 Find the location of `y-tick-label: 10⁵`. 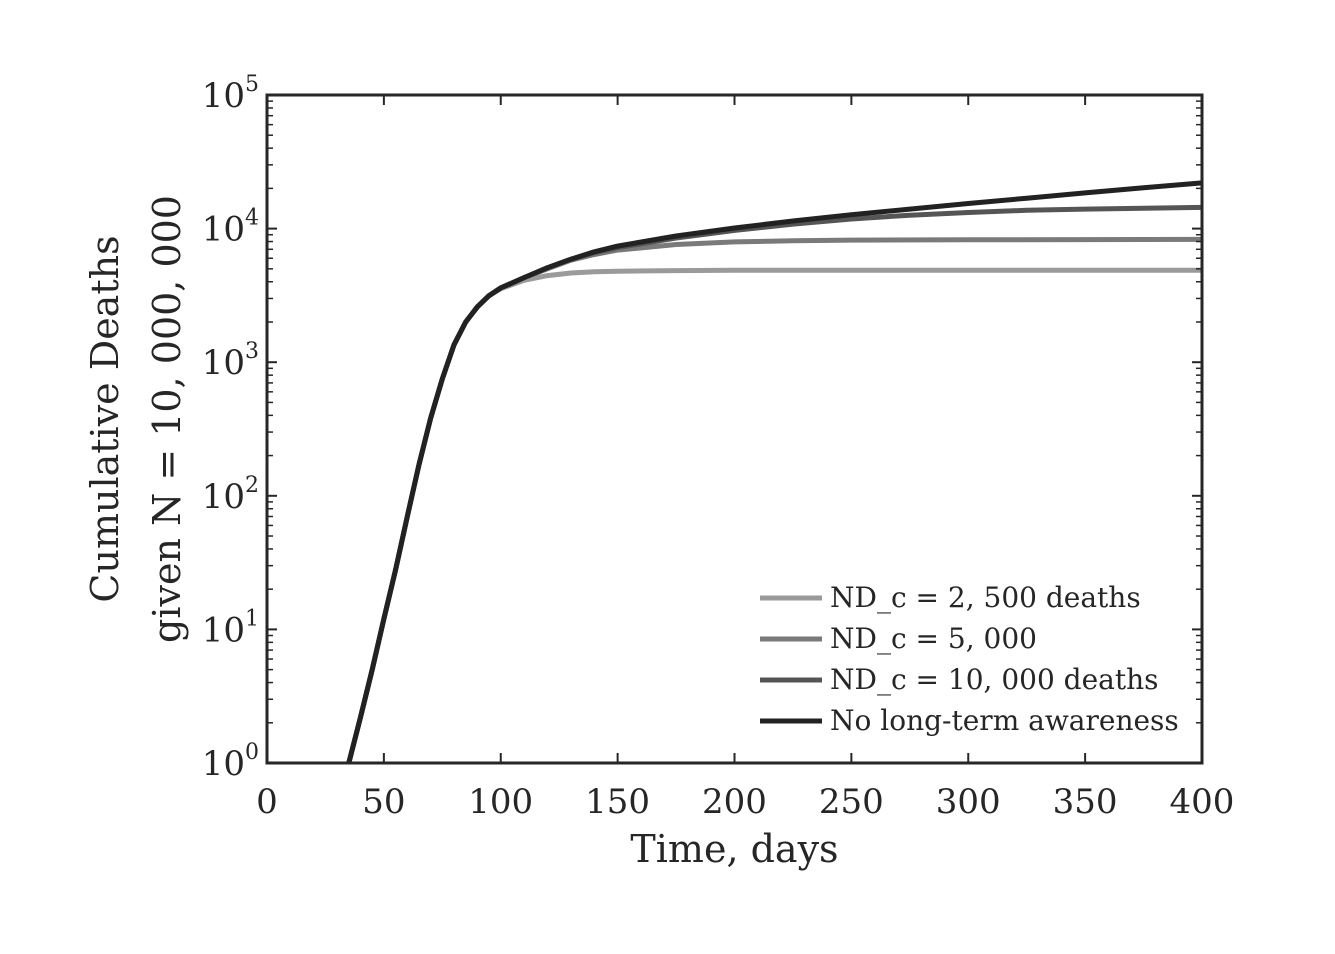

y-tick-label: 10⁵ is located at coordinates (230, 94).